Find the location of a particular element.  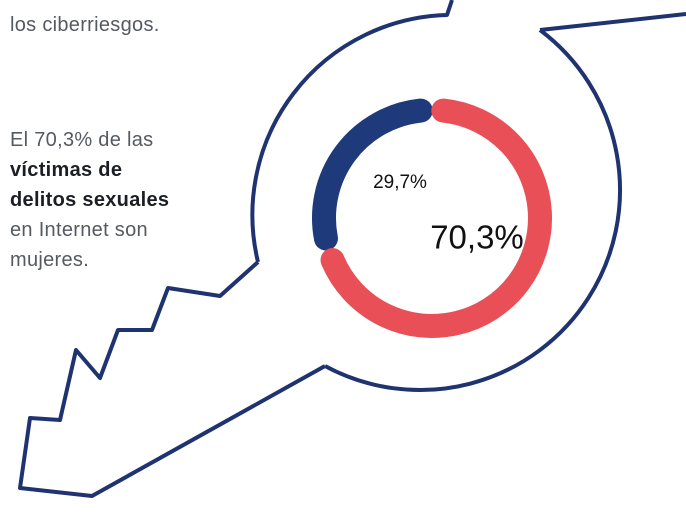

caption-bold: víctimas de is located at coordinates (66, 170).